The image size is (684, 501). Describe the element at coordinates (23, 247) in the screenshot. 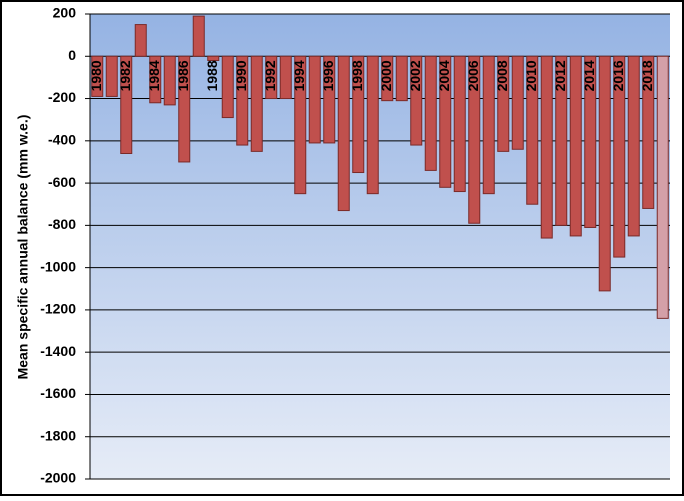

I see `y-axis-title: Mean specific annual balance (mm w.e.)` at that location.